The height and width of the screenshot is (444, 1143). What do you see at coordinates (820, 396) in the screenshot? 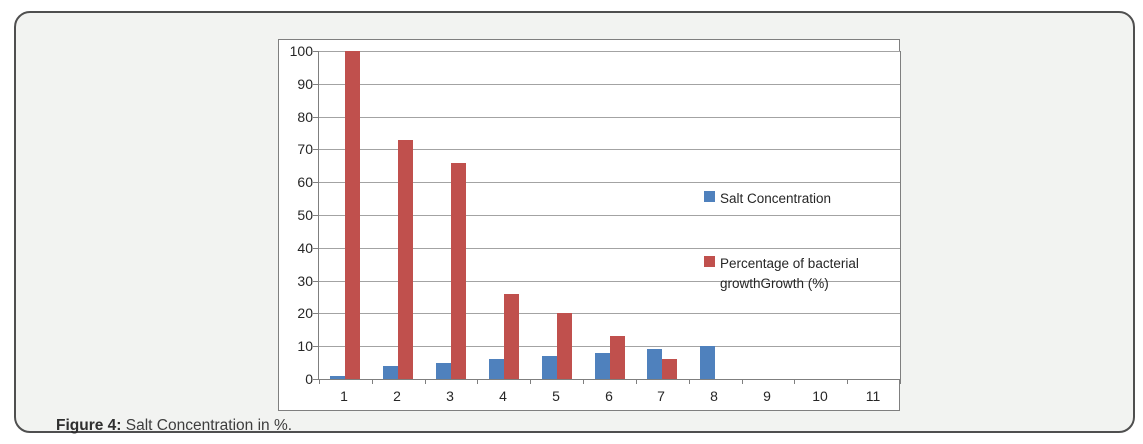
I see `x-axis-label-10: 10` at bounding box center [820, 396].